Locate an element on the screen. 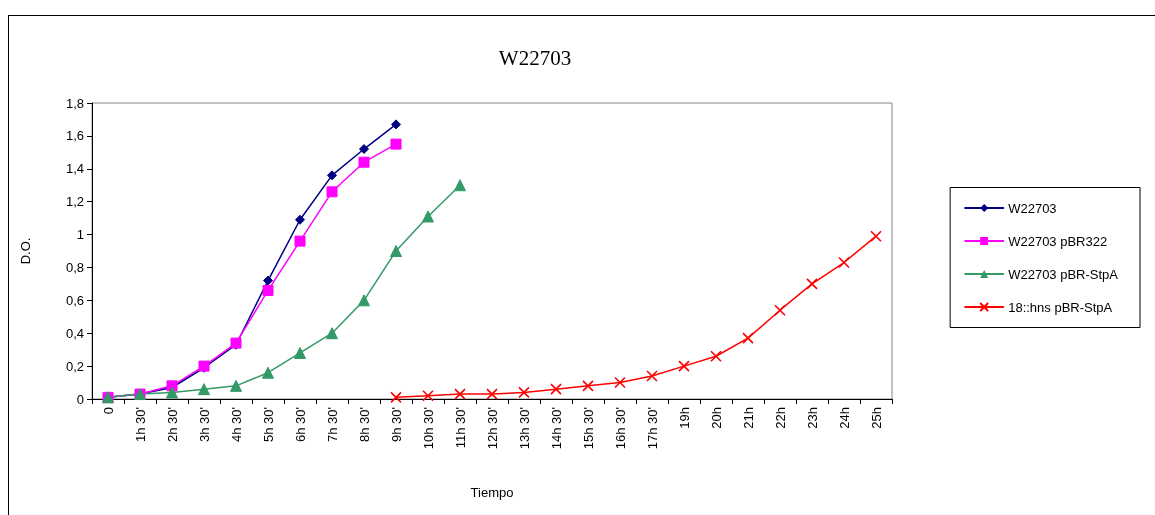 This screenshot has width=1155, height=515. x-tick-label: 19h is located at coordinates (684, 418).